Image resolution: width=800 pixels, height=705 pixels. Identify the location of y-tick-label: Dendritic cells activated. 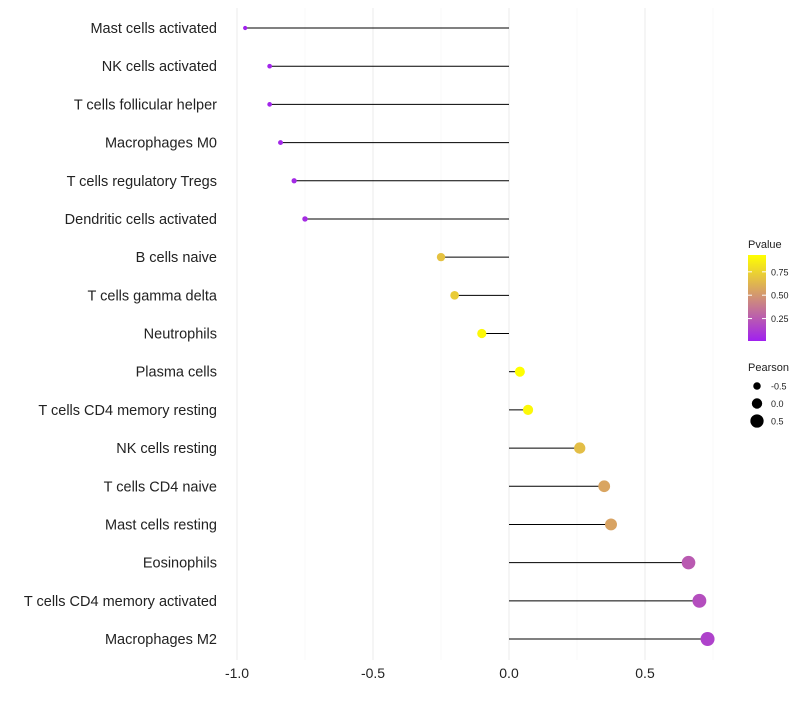
(141, 220).